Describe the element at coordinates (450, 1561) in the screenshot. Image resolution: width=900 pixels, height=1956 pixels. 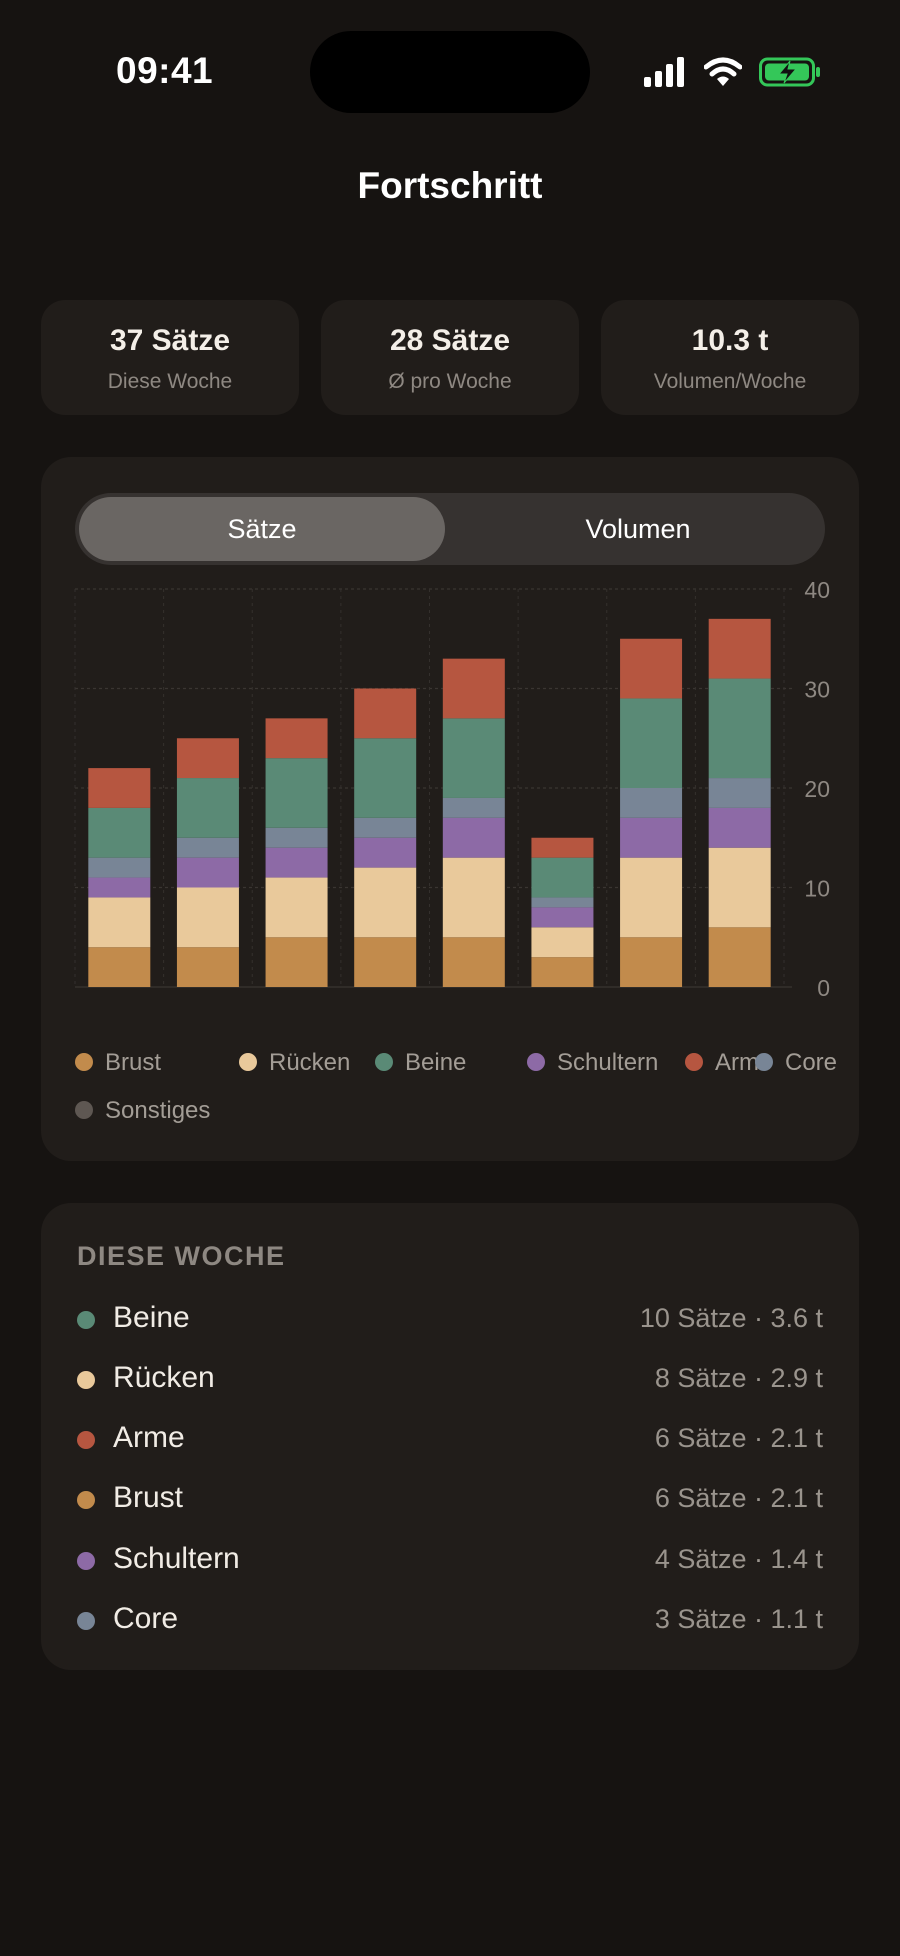
I see `list-item: Schultern 4 Sätze · 1.4 t` at that location.